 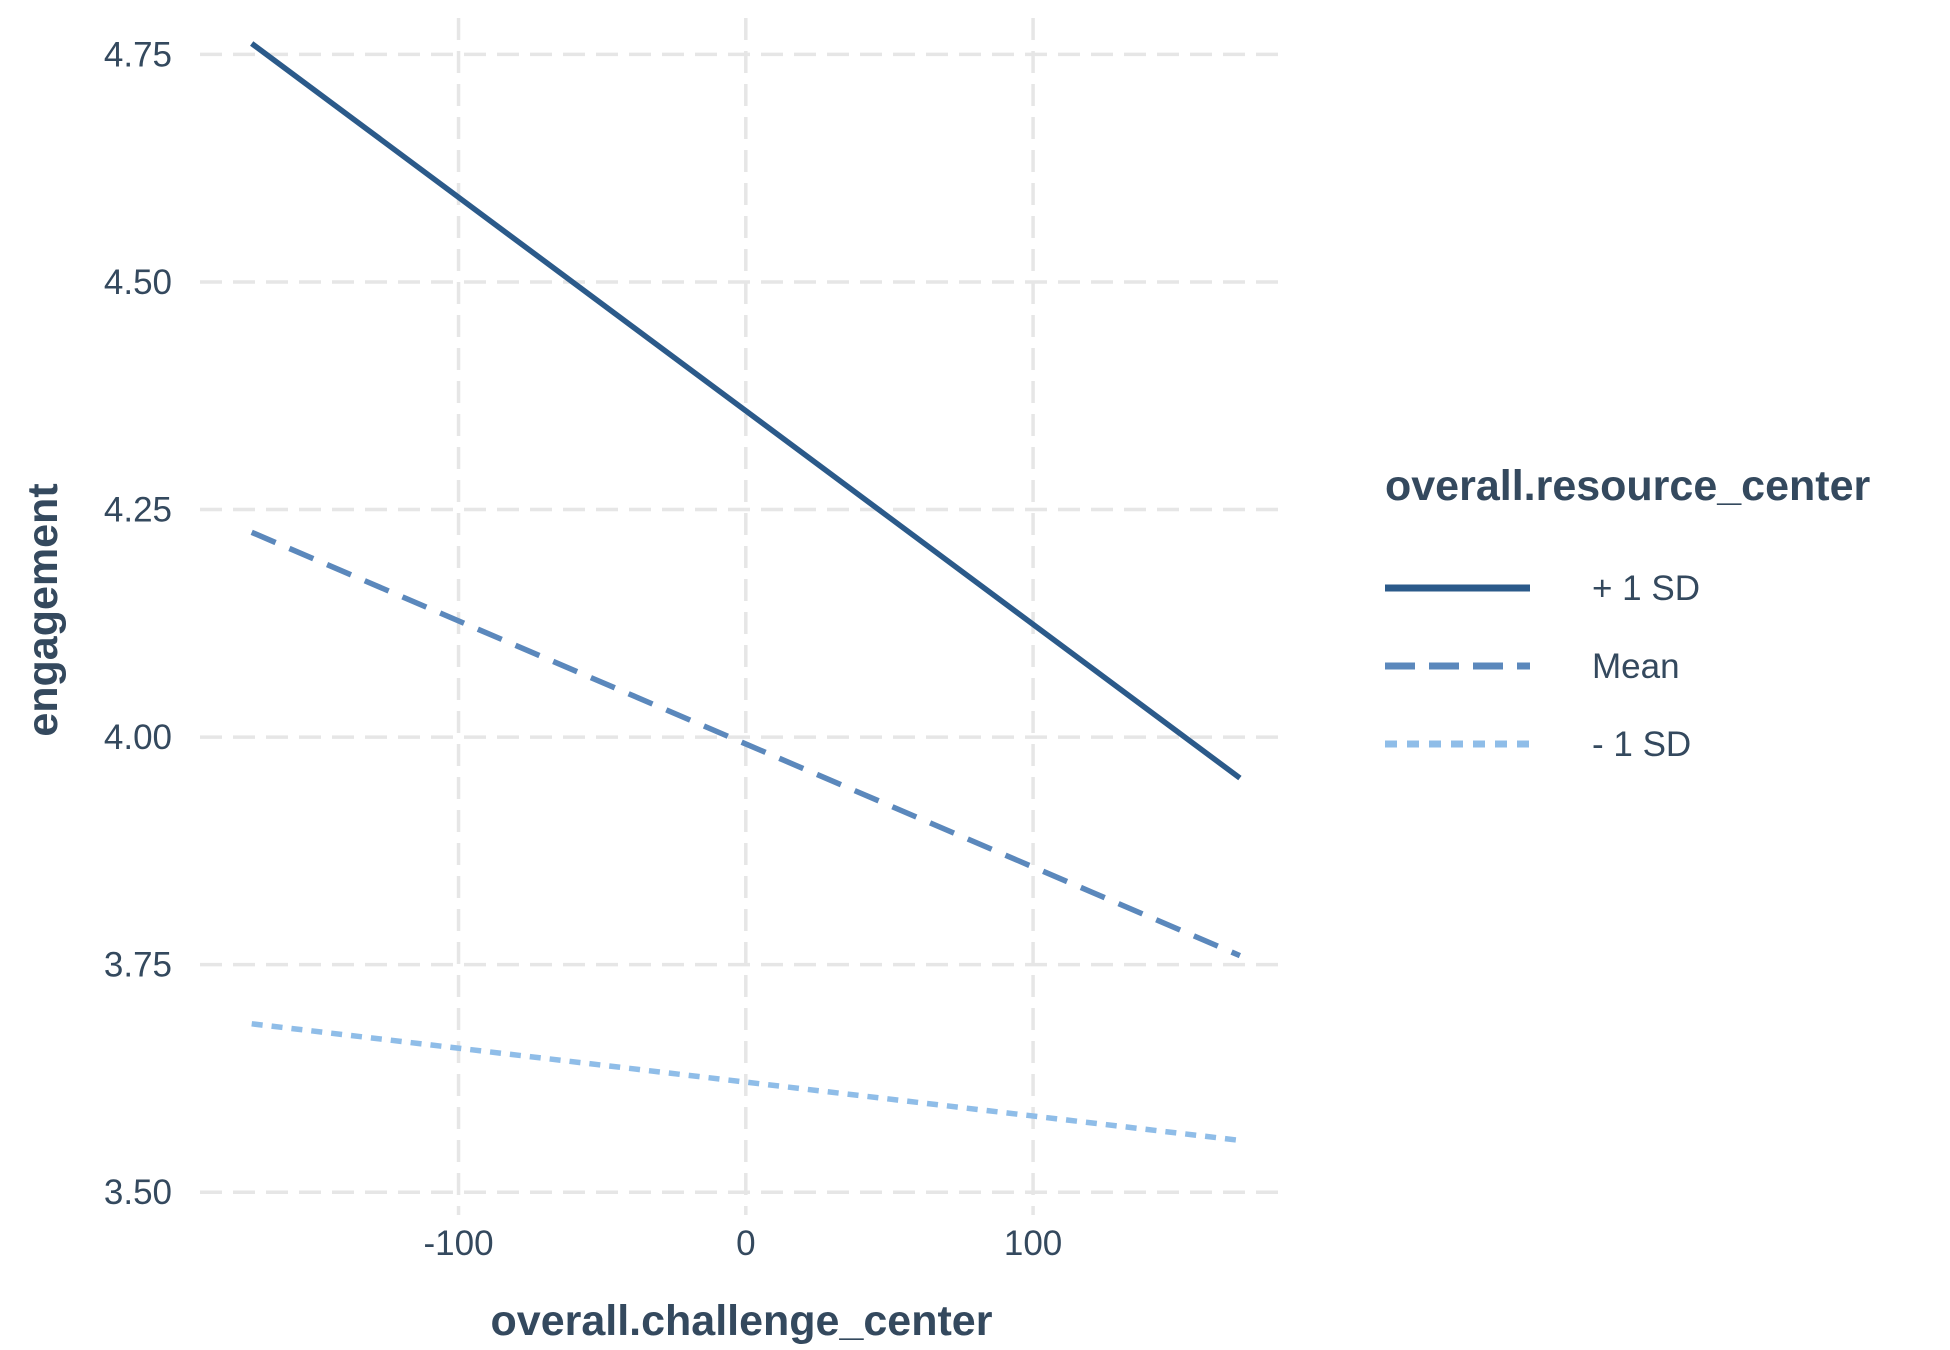 I want to click on y-axis-title: engagement, so click(x=43, y=609).